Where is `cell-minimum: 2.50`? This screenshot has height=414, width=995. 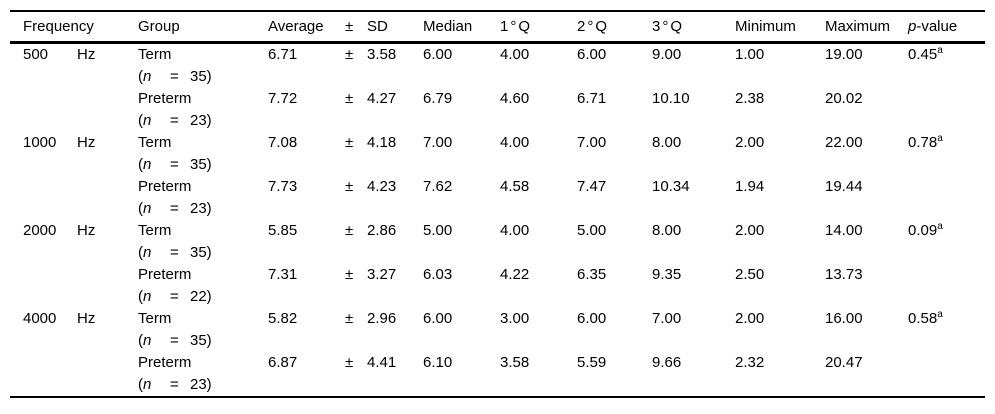 cell-minimum: 2.50 is located at coordinates (750, 274).